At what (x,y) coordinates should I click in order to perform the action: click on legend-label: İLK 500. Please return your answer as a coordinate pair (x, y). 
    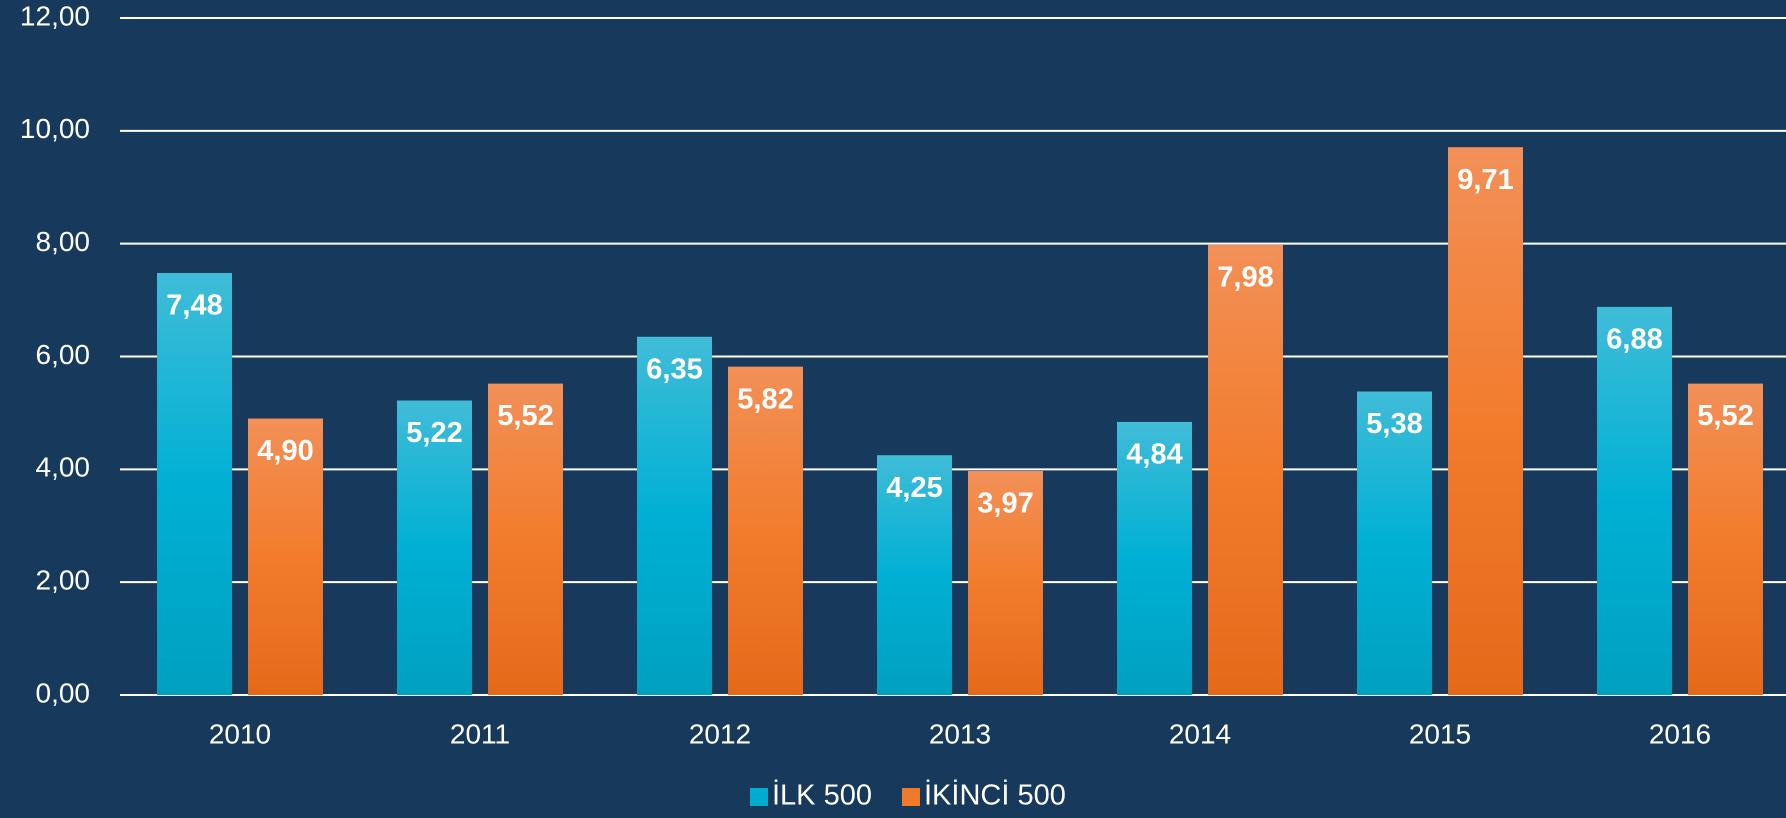
    Looking at the image, I should click on (822, 795).